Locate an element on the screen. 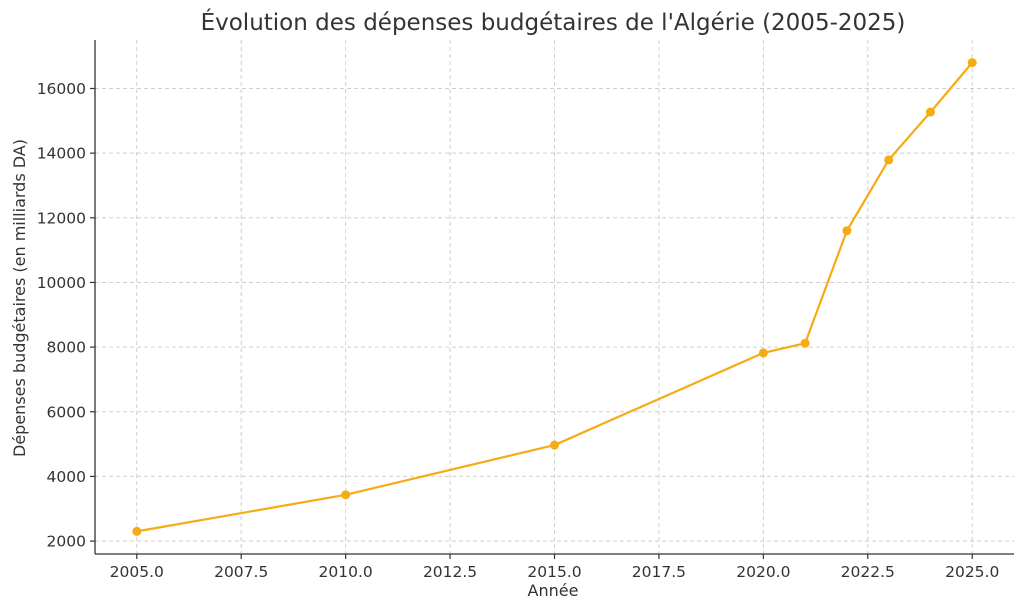 The height and width of the screenshot is (610, 1024). x-tick-label: 2017.5 is located at coordinates (659, 572).